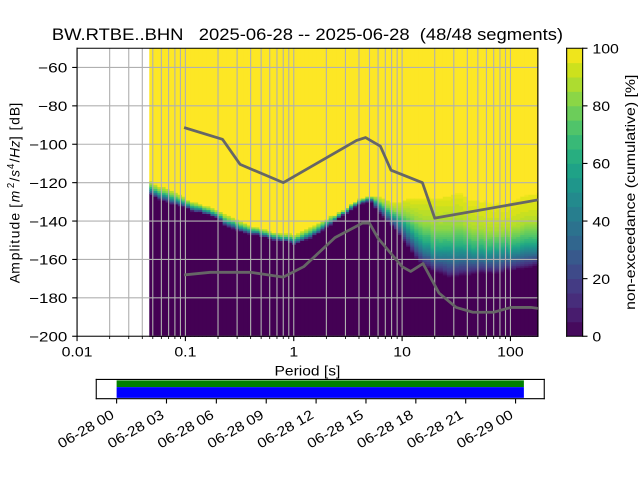  I want to click on svg-text: −160, so click(48, 260).